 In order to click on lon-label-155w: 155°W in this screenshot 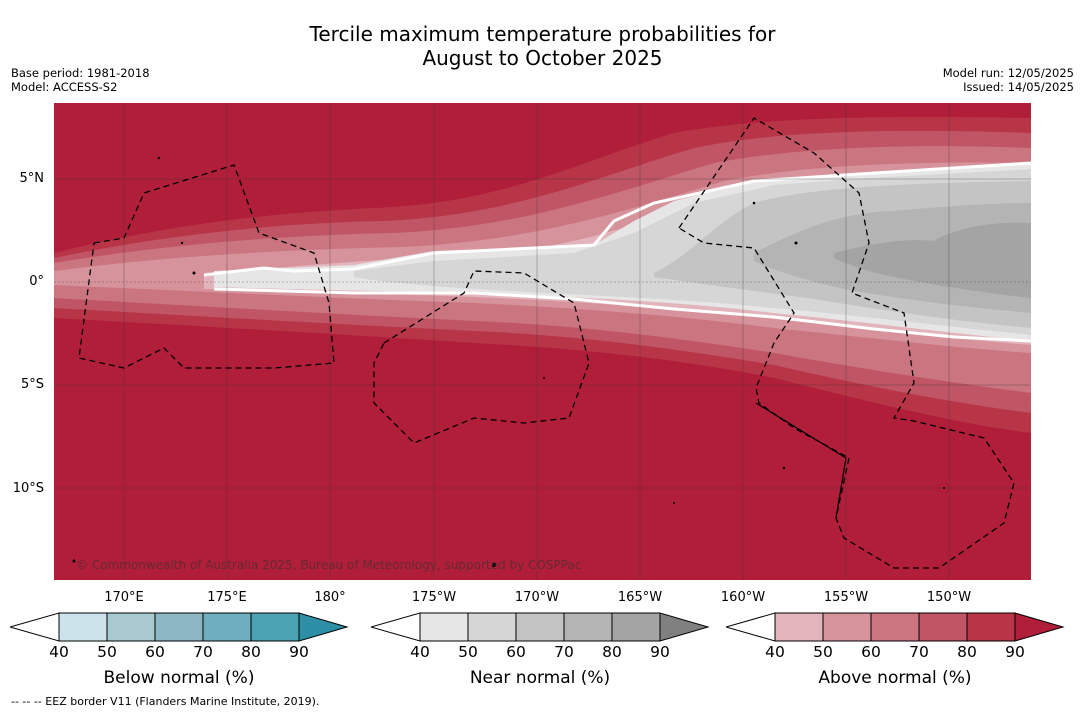, I will do `click(846, 597)`.